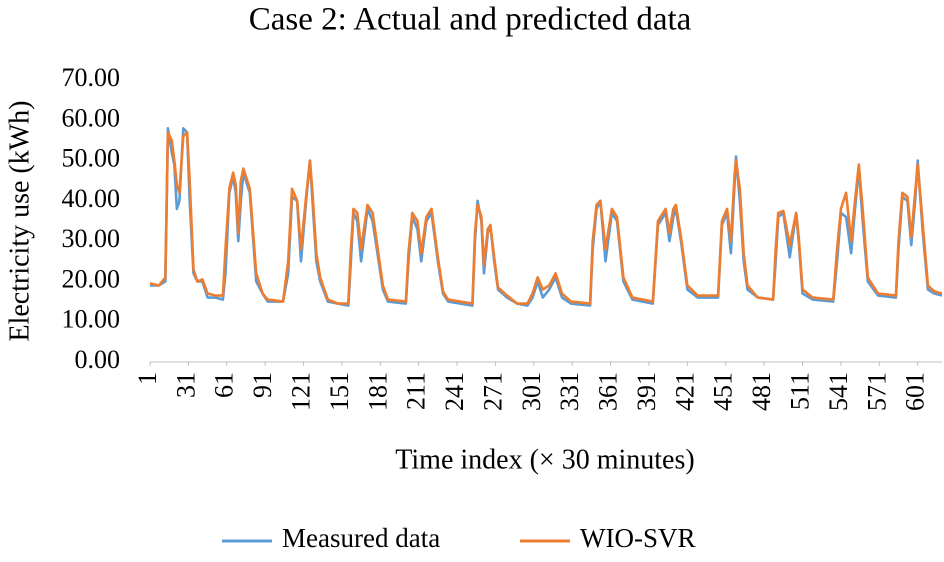 This screenshot has height=562, width=944. I want to click on y-tick-label: 50.00, so click(91, 158).